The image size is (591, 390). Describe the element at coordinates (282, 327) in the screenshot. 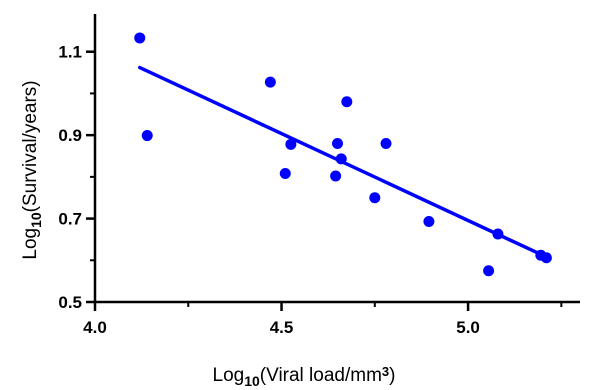

I see `x-tick-label: 4.5` at that location.